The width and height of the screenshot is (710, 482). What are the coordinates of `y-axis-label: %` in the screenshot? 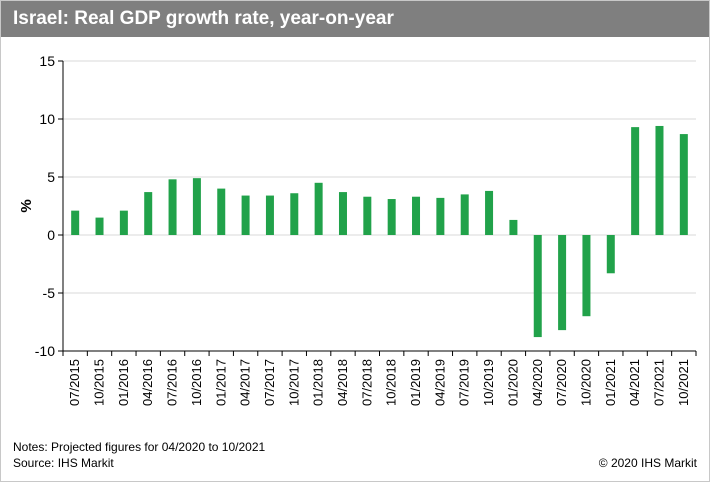 It's located at (26, 205).